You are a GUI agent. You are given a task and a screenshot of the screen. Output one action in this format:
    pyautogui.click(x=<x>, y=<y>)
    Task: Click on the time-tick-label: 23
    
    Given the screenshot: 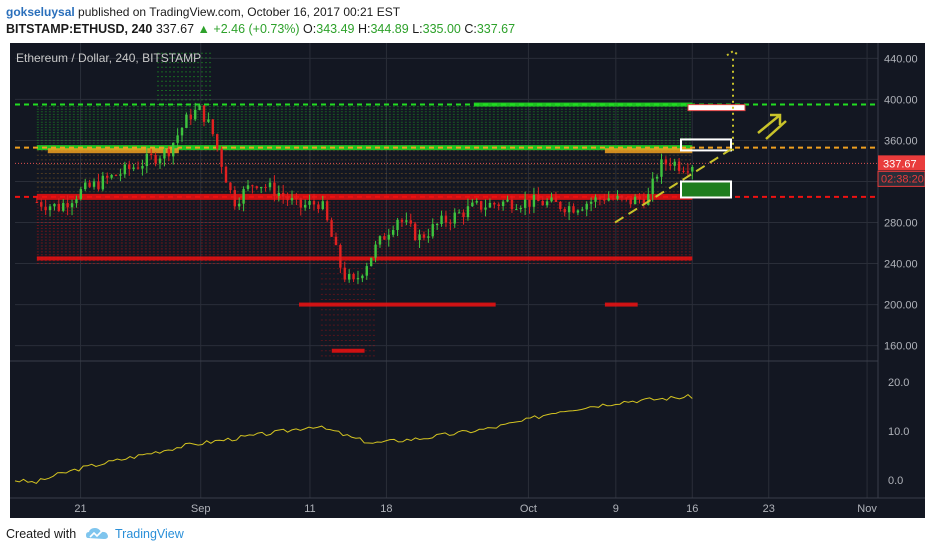 What is the action you would take?
    pyautogui.click(x=769, y=509)
    